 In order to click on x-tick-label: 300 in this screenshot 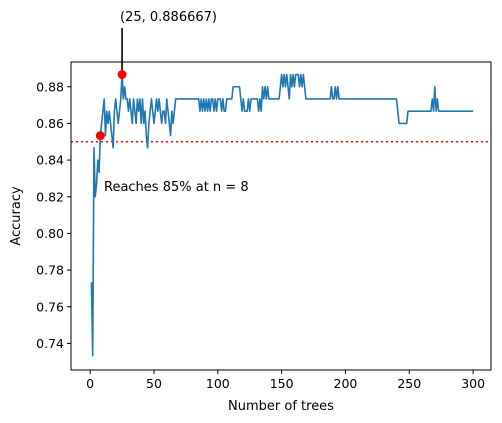, I will do `click(473, 383)`.